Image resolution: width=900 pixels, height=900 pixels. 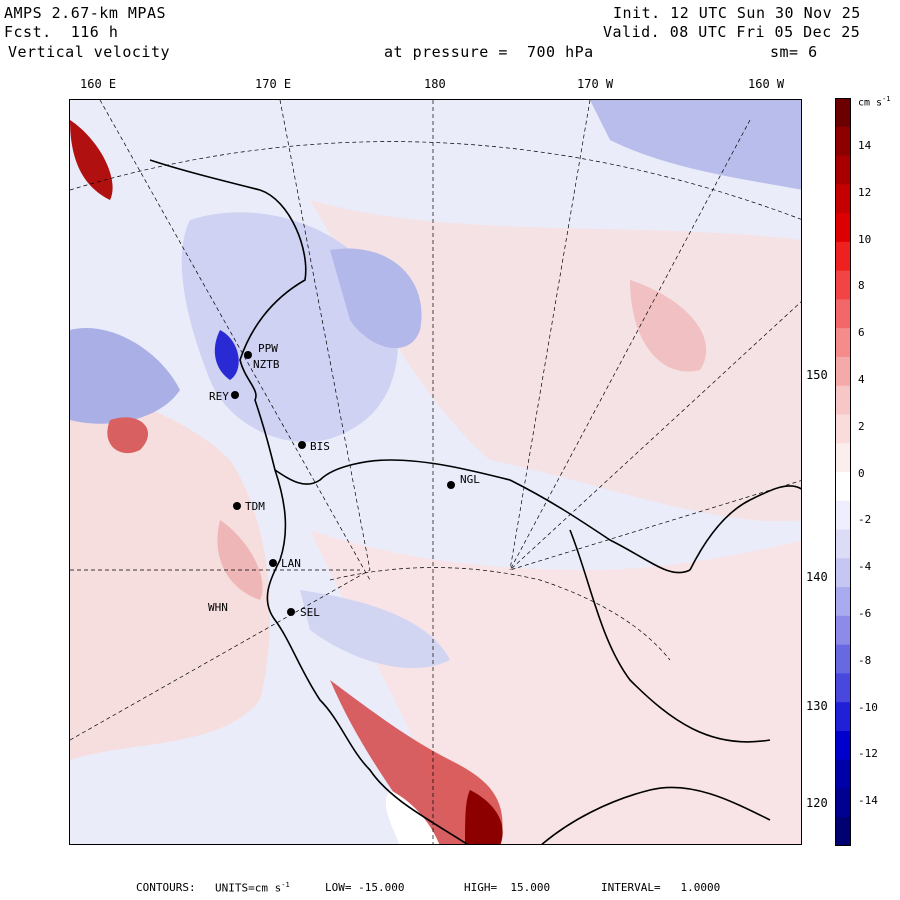 I want to click on station-markers, so click(x=343, y=483).